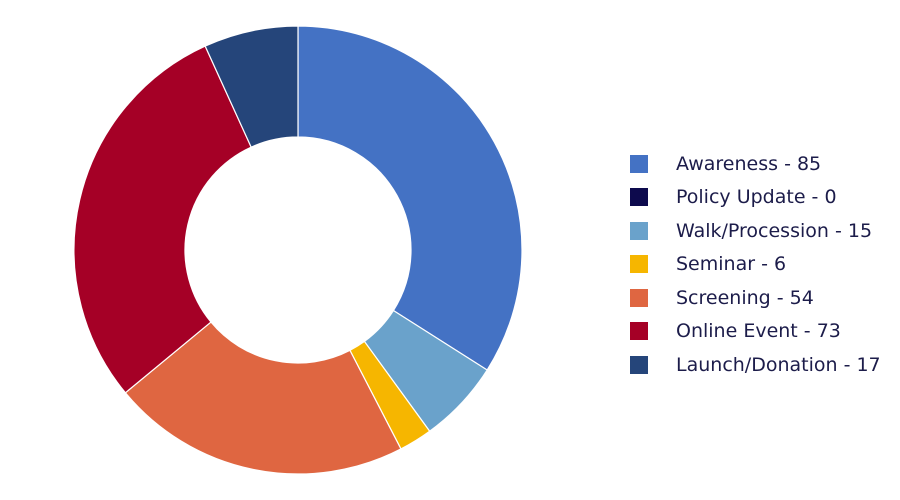 The width and height of the screenshot is (900, 500). I want to click on legend-item-online-event: Online Event - 73, so click(762, 332).